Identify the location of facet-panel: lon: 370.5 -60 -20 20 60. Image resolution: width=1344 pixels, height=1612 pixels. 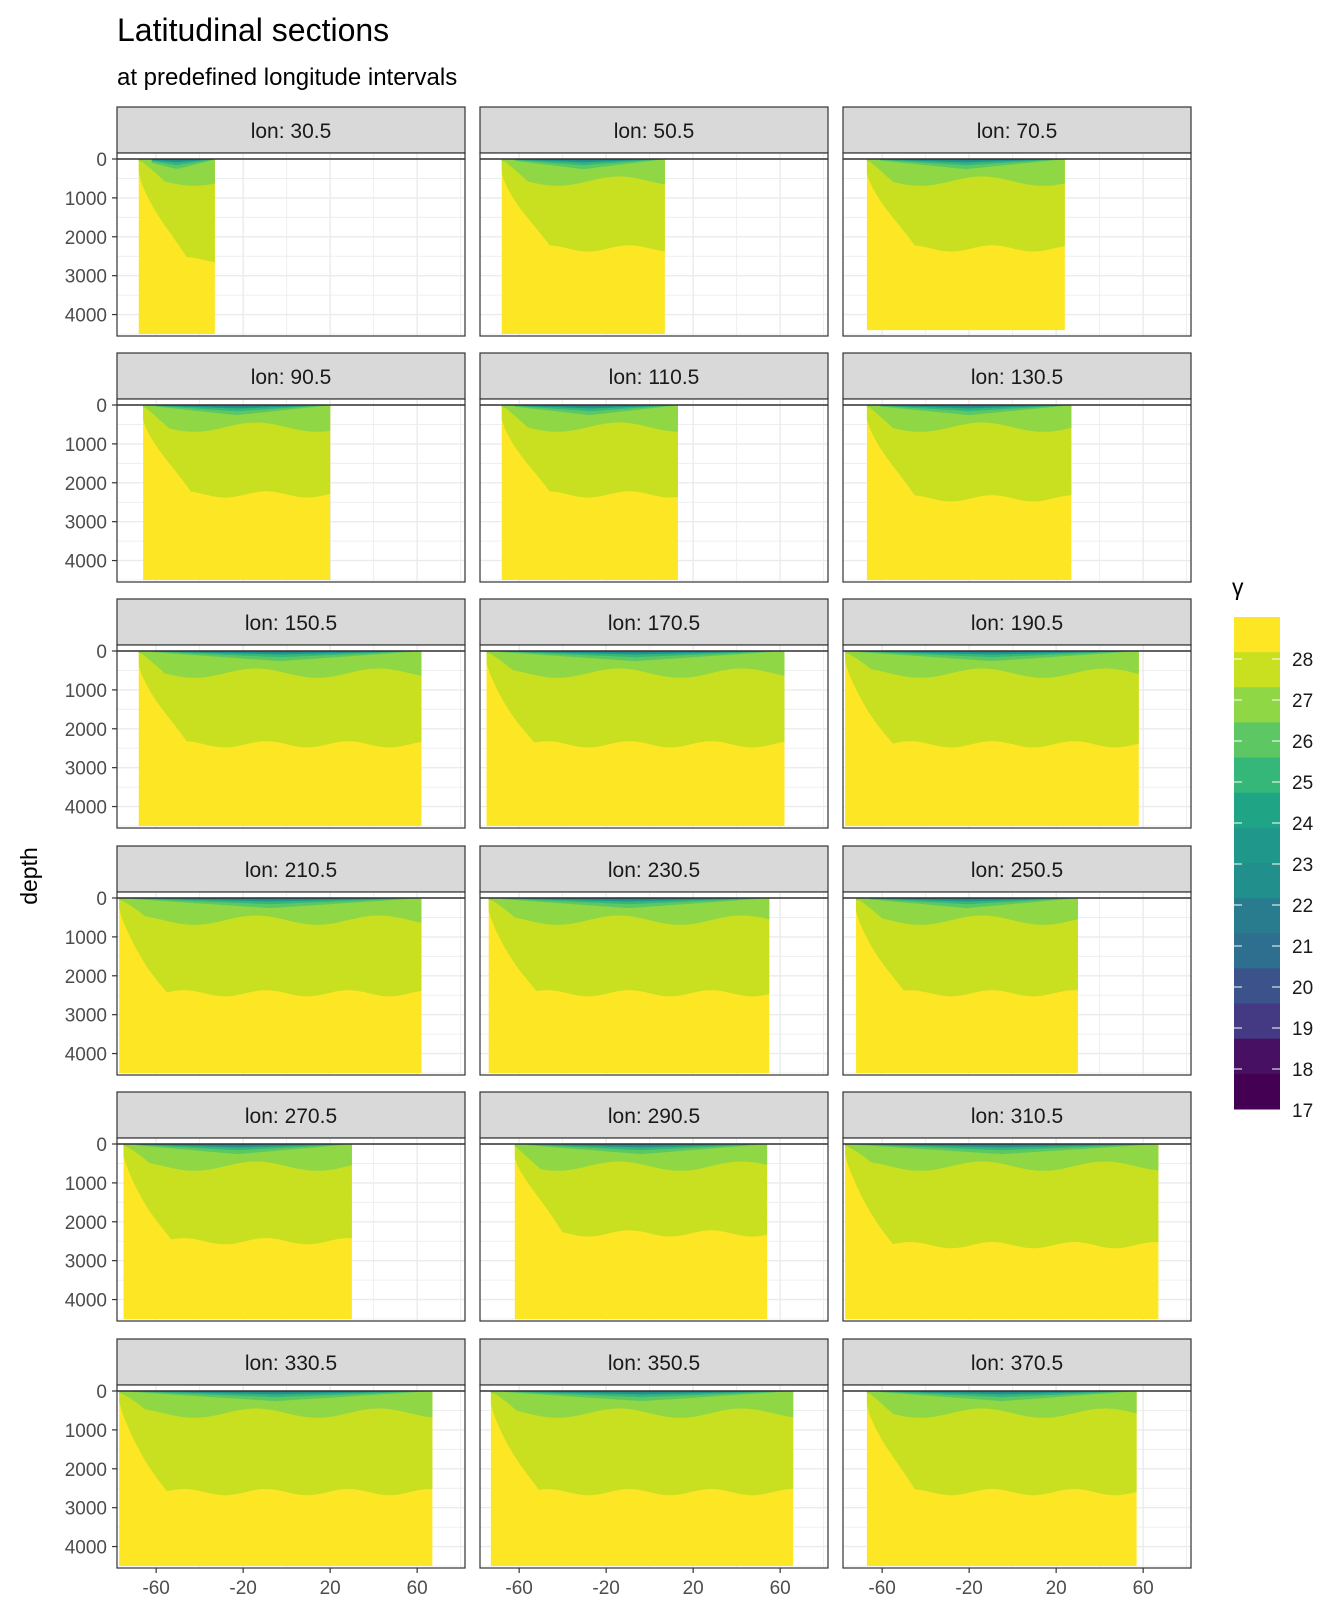
(1017, 1468).